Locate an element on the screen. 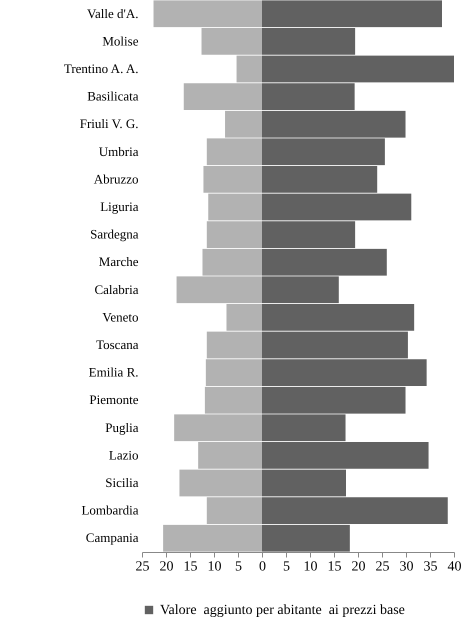 The width and height of the screenshot is (471, 620). y-tick-label: Calabria is located at coordinates (116, 289).